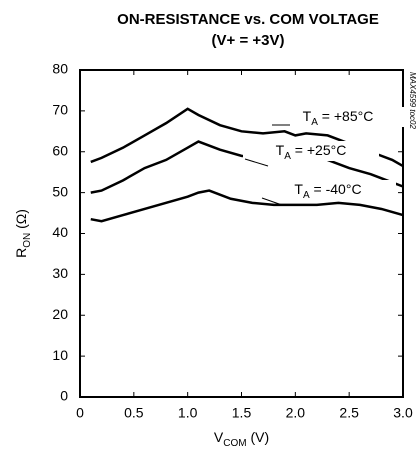  What do you see at coordinates (60, 314) in the screenshot?
I see `y-tick-label: 20` at bounding box center [60, 314].